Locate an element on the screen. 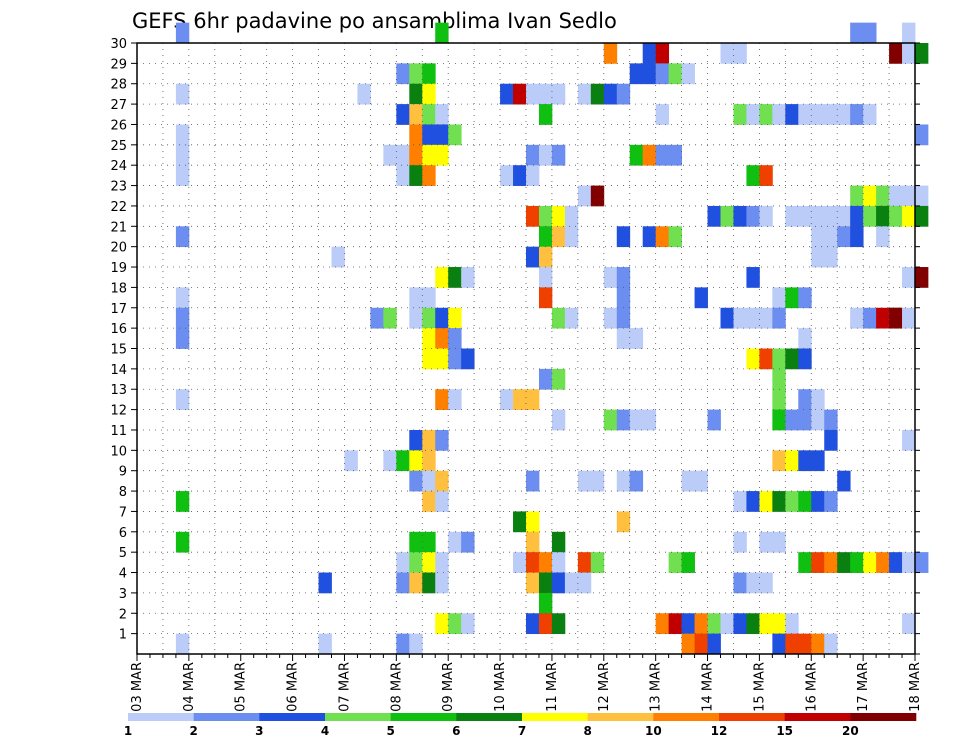 This screenshot has width=960, height=742. x-tick-label: 04 MAR is located at coordinates (189, 687).